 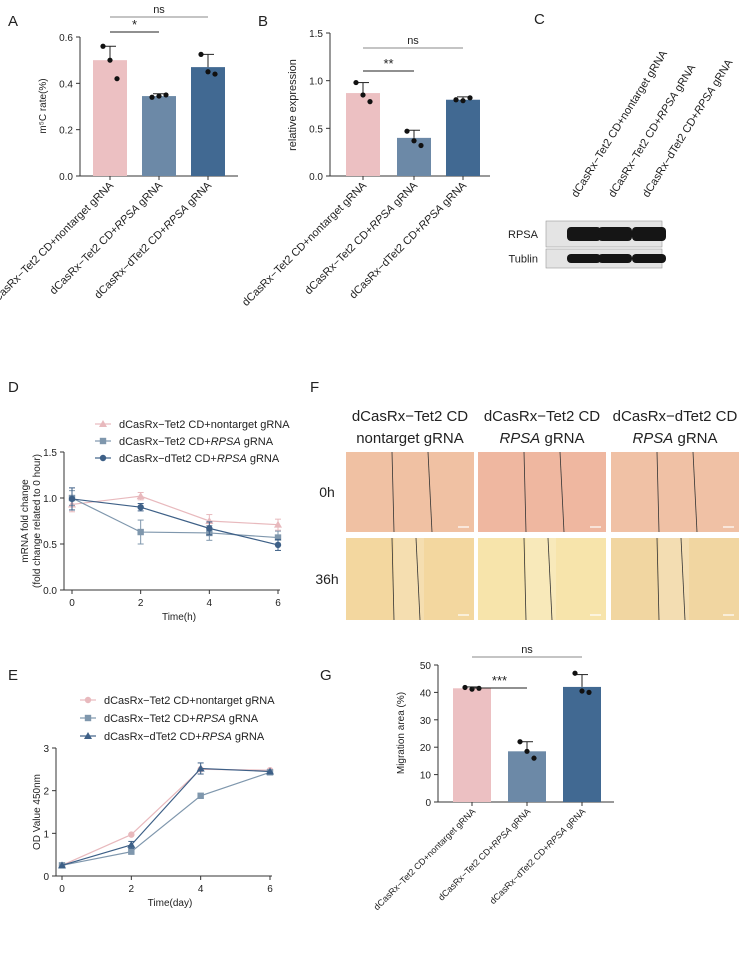 I want to click on panel-e-y-tick-label: 1, so click(x=46, y=834).